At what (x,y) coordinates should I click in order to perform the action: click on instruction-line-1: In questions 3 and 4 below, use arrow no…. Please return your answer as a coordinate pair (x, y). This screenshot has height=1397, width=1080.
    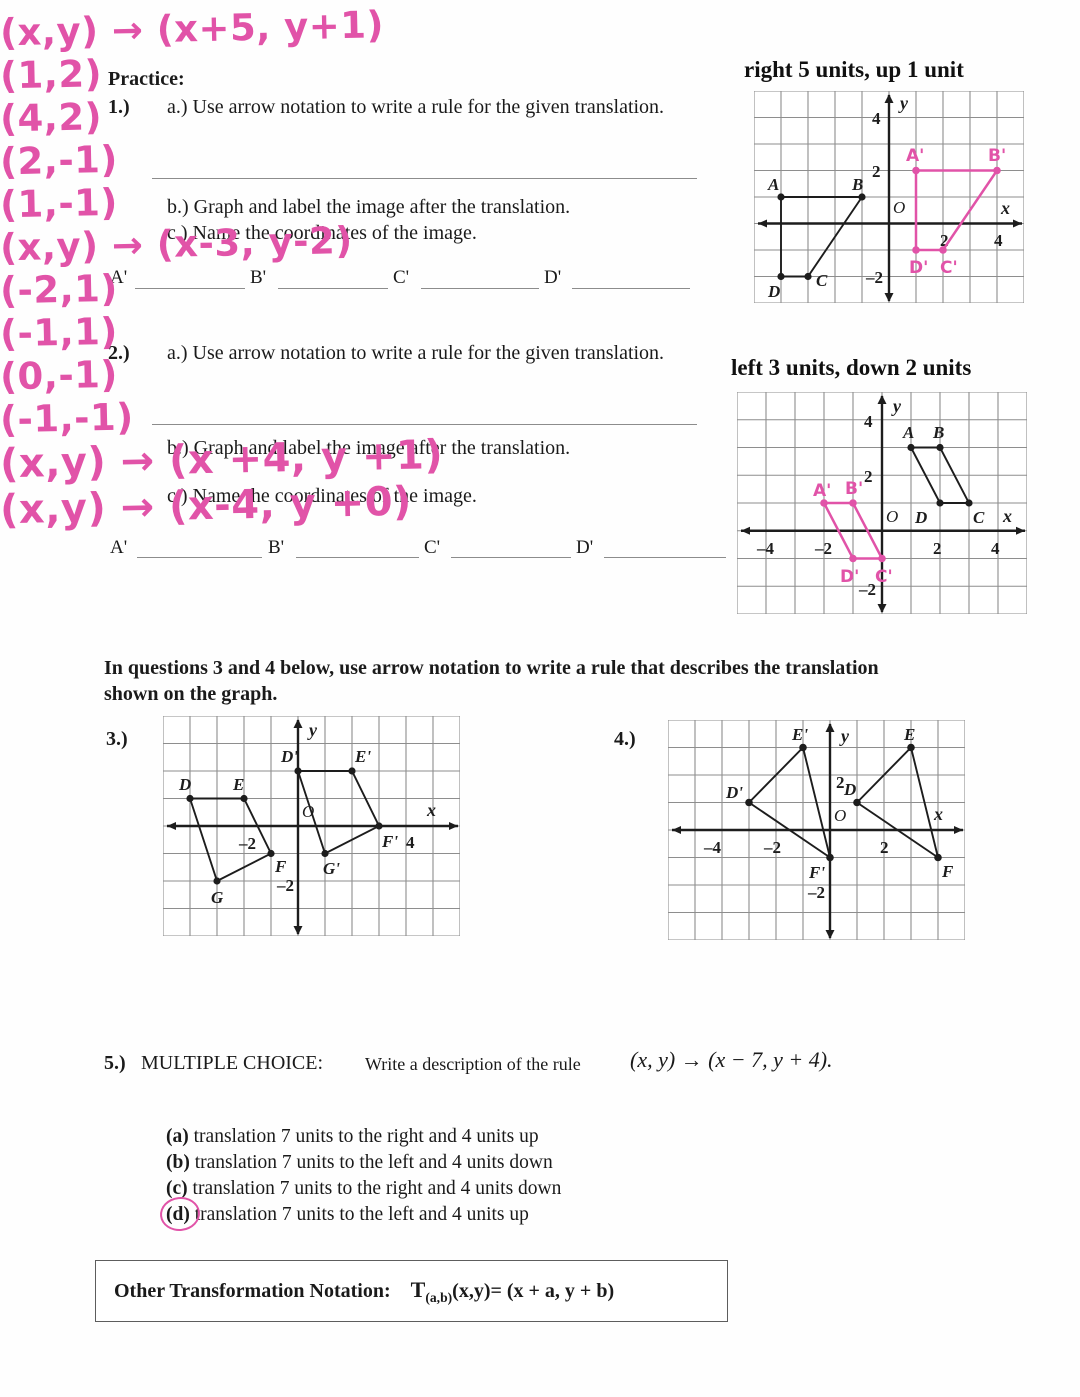
    Looking at the image, I should click on (491, 668).